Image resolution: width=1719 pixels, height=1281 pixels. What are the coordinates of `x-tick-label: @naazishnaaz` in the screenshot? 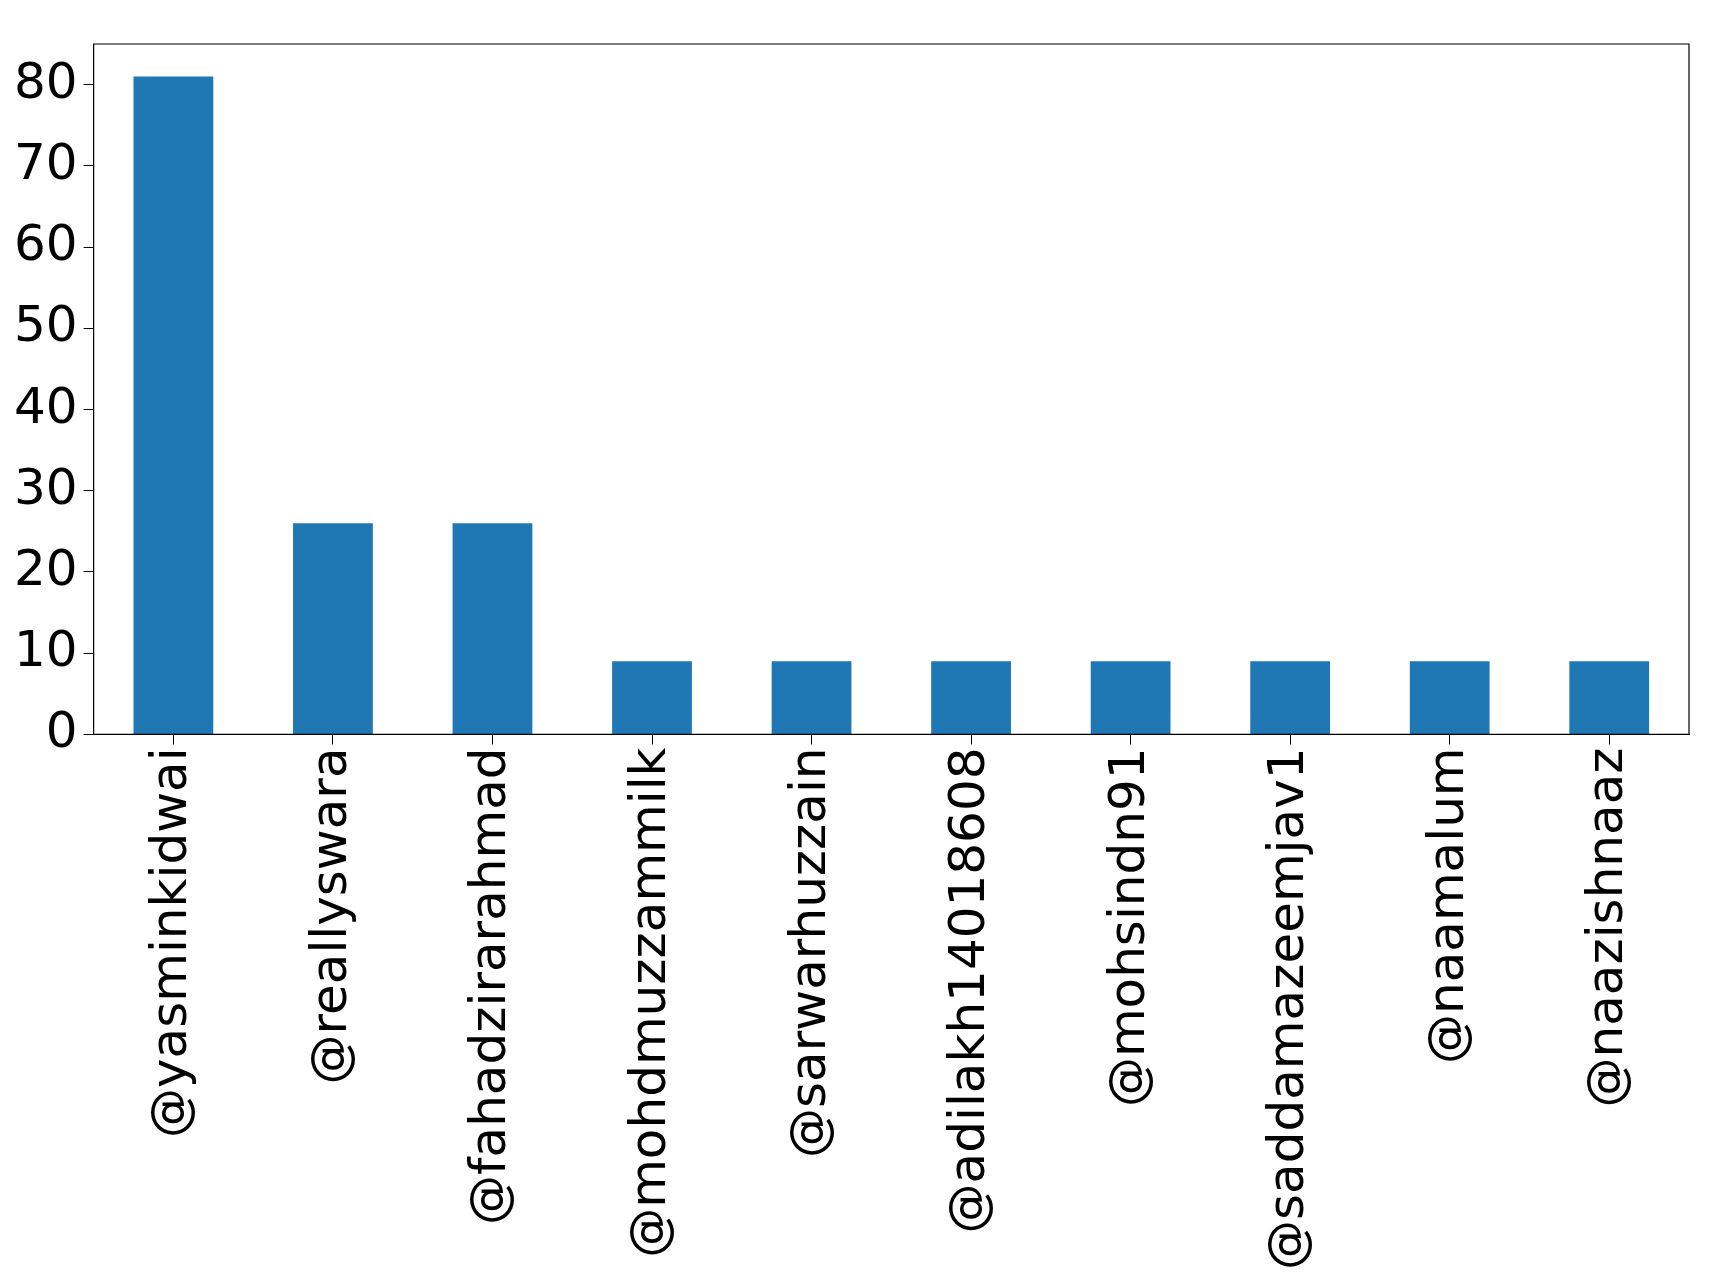 It's located at (1605, 927).